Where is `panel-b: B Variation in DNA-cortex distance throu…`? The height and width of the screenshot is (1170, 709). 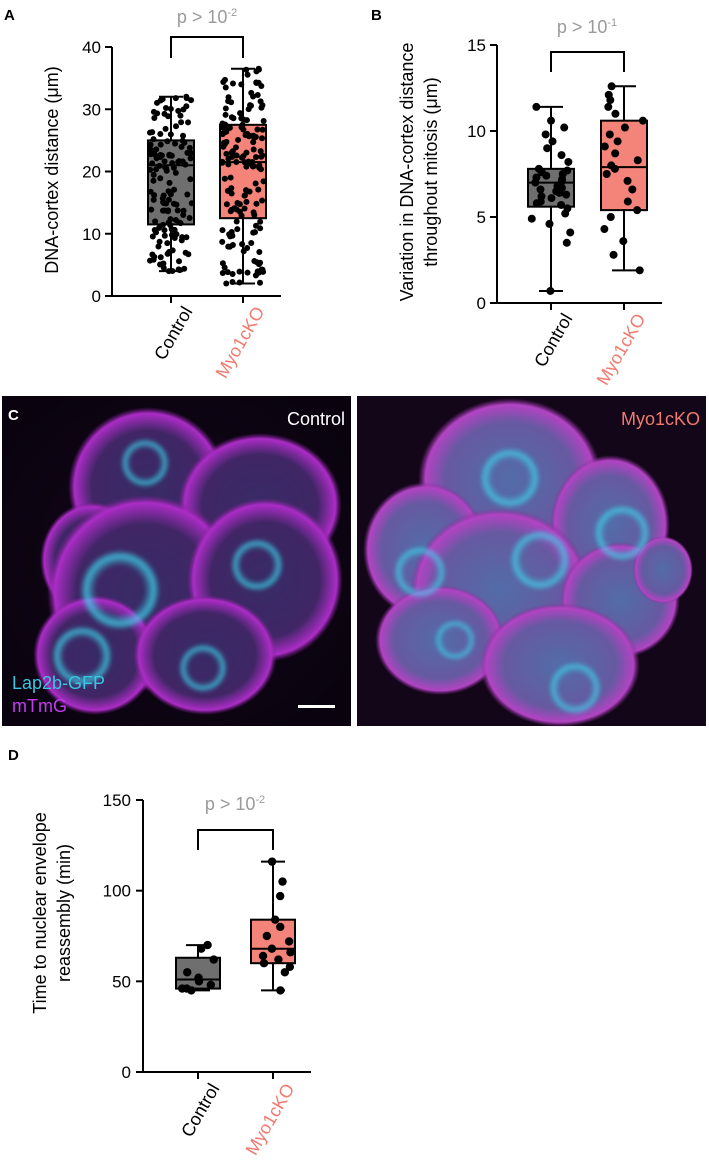 panel-b: B Variation in DNA-cortex distance throu… is located at coordinates (516, 198).